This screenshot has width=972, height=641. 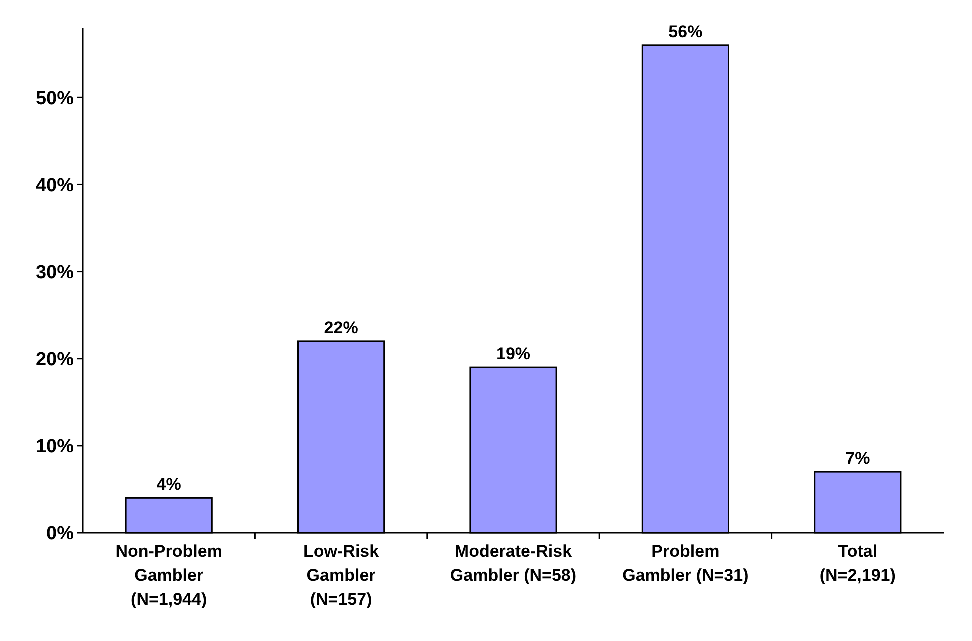 What do you see at coordinates (513, 563) in the screenshot?
I see `x-tick-label: Moderate-Risk Gambler (N=58)` at bounding box center [513, 563].